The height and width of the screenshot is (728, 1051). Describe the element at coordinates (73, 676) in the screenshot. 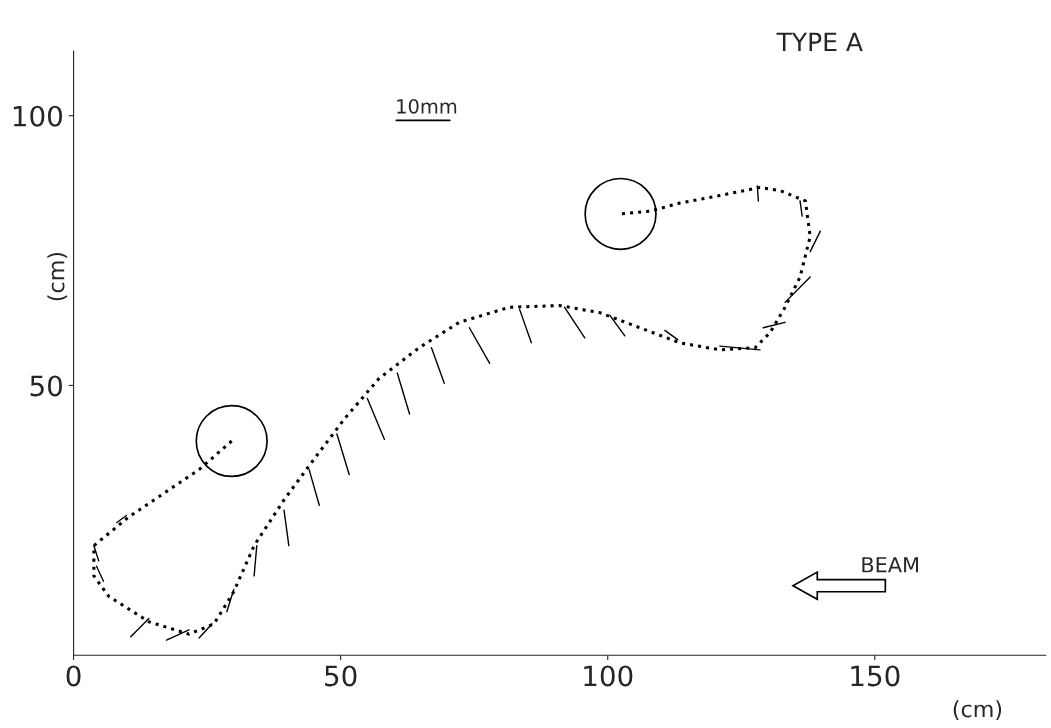

I see `x-tick-label: 0` at that location.